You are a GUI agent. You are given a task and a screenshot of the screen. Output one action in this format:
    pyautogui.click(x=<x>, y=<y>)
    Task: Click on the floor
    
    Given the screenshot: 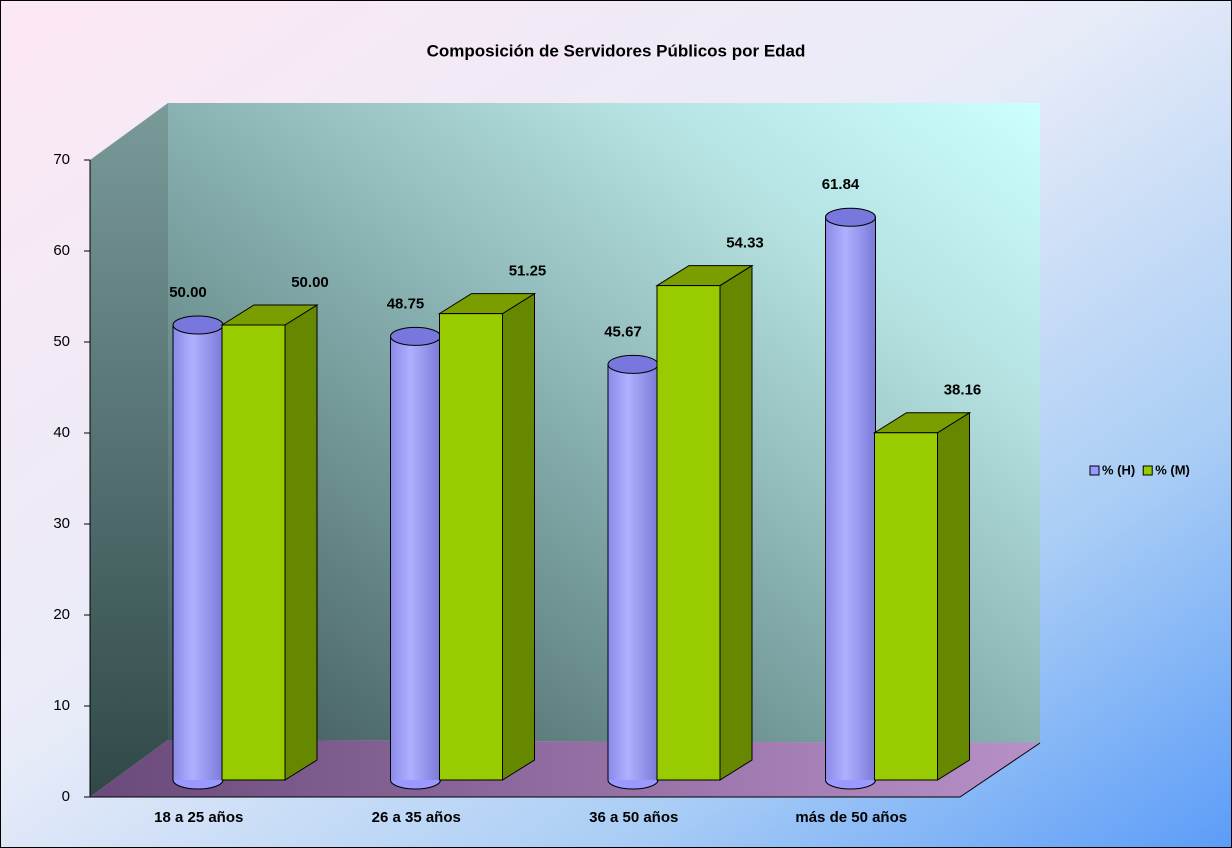 What is the action you would take?
    pyautogui.click(x=565, y=768)
    